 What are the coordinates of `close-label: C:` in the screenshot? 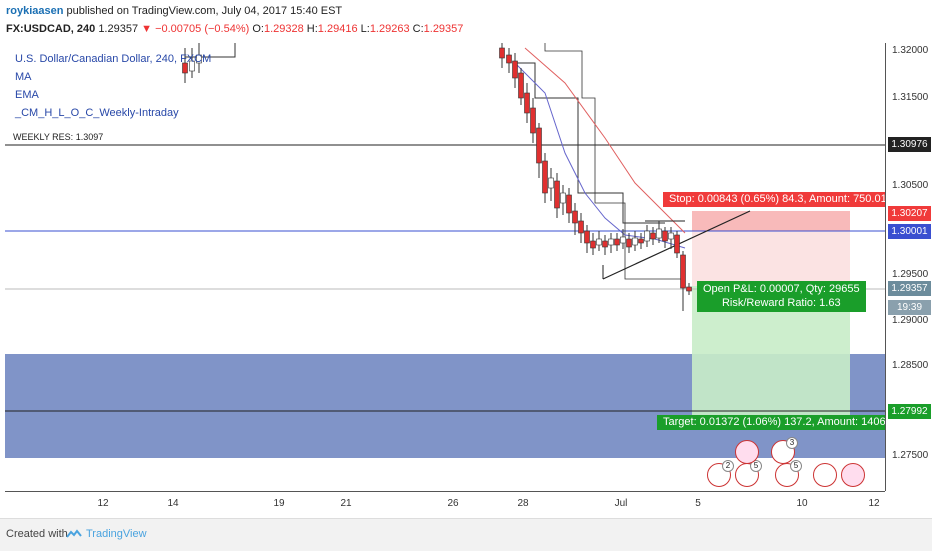 It's located at (418, 29).